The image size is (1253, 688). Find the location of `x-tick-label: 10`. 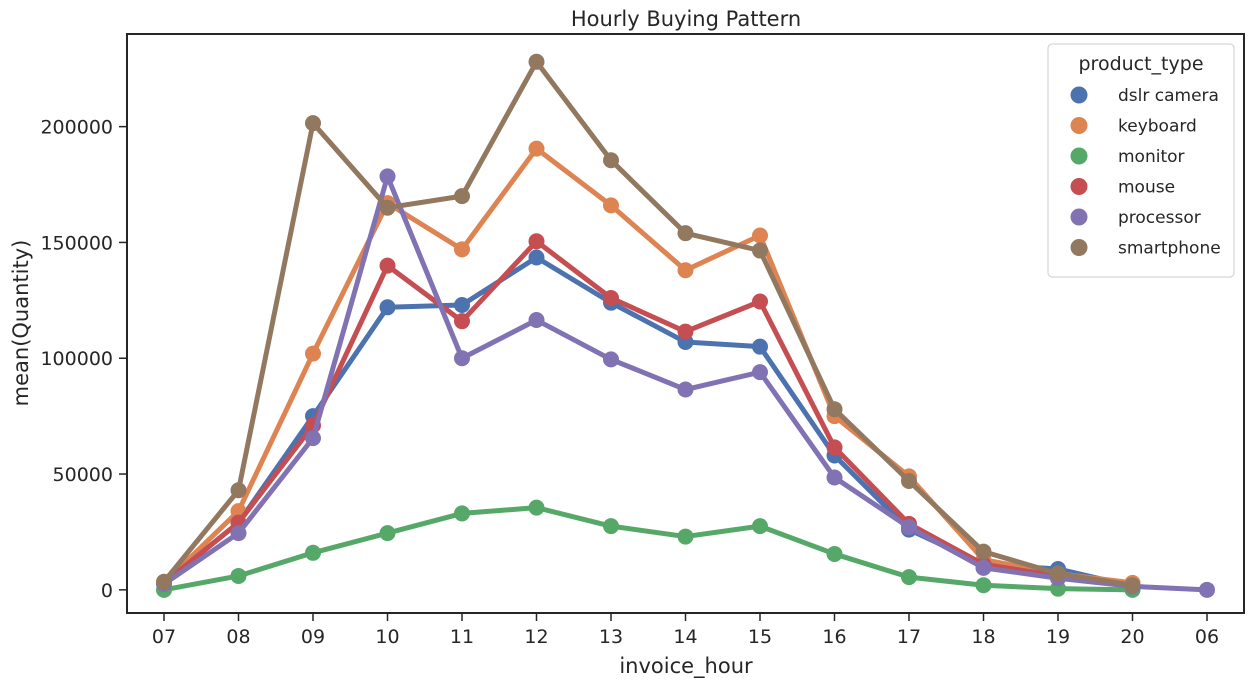

x-tick-label: 10 is located at coordinates (387, 637).